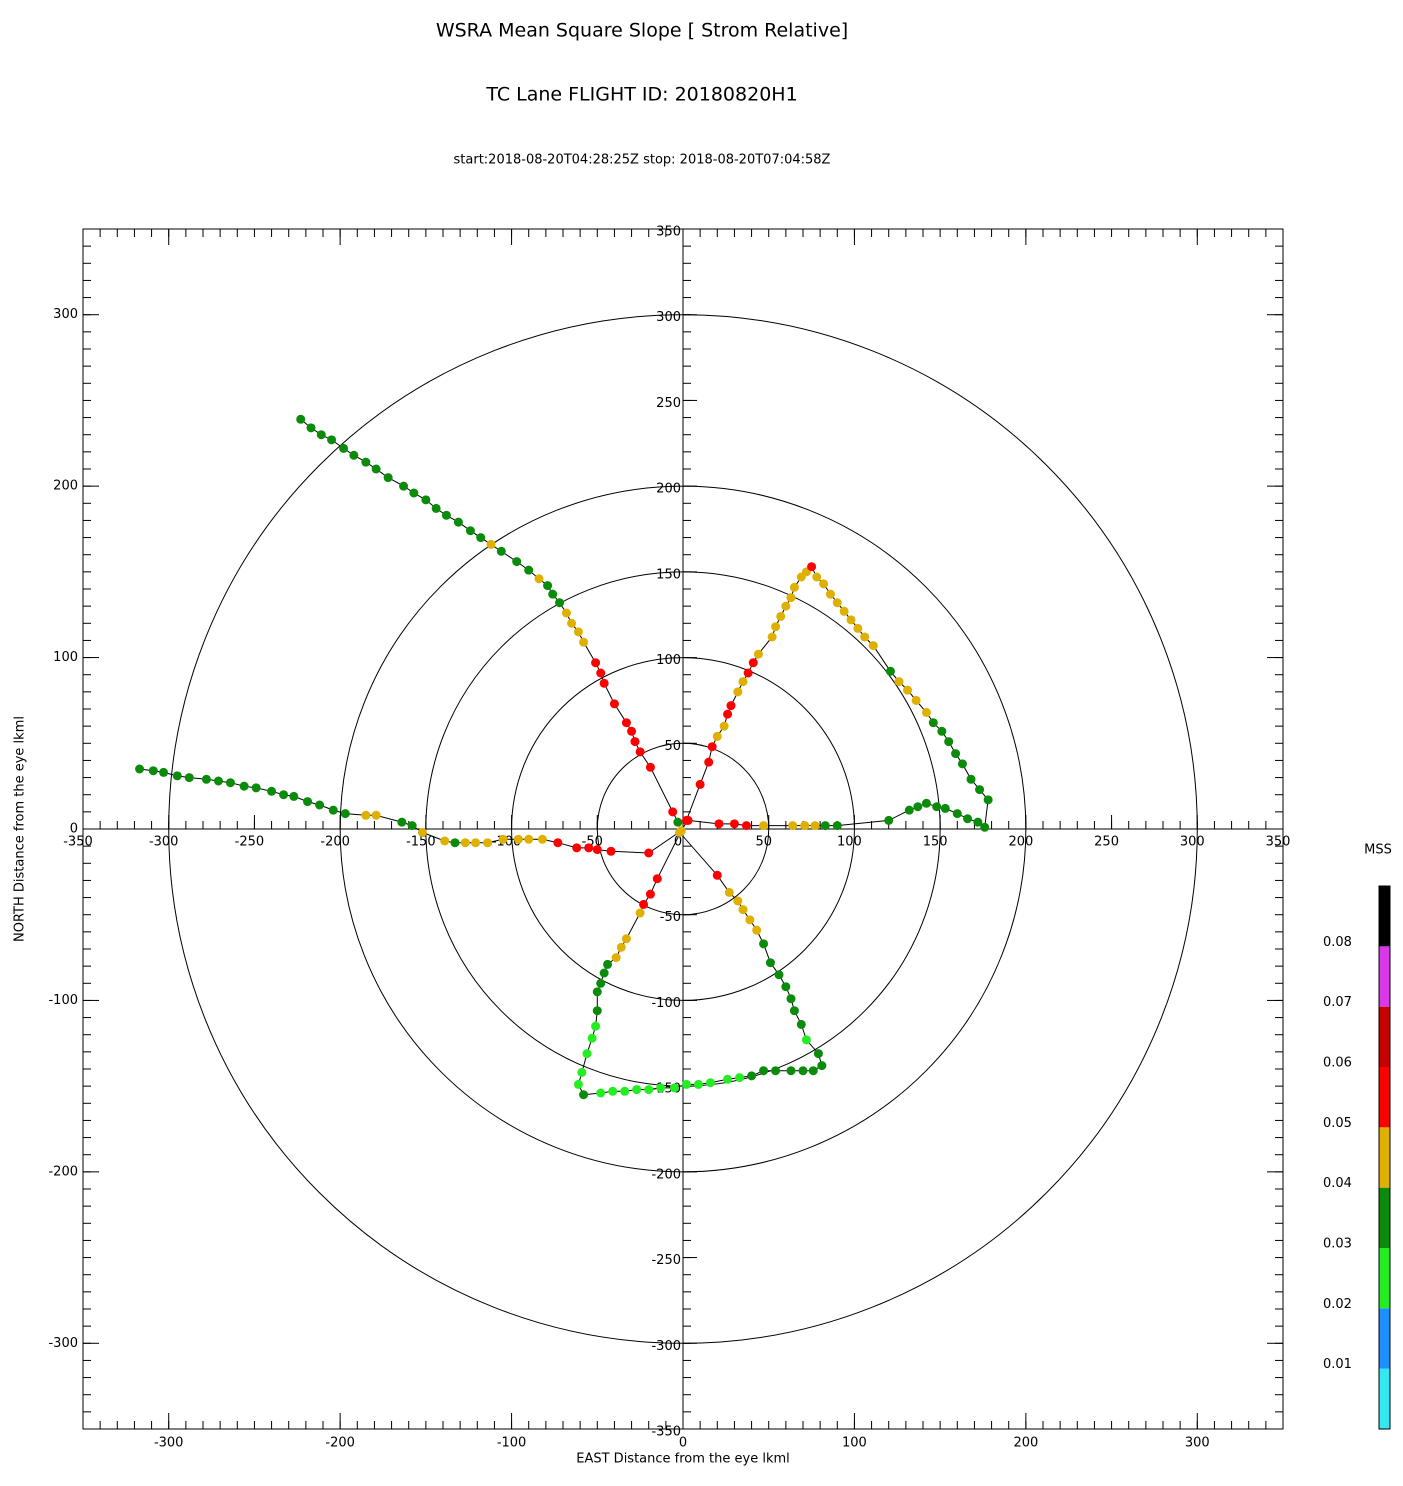 The width and height of the screenshot is (1403, 1486). What do you see at coordinates (1337, 1123) in the screenshot?
I see `colorbar-tick-label: 0.05` at bounding box center [1337, 1123].